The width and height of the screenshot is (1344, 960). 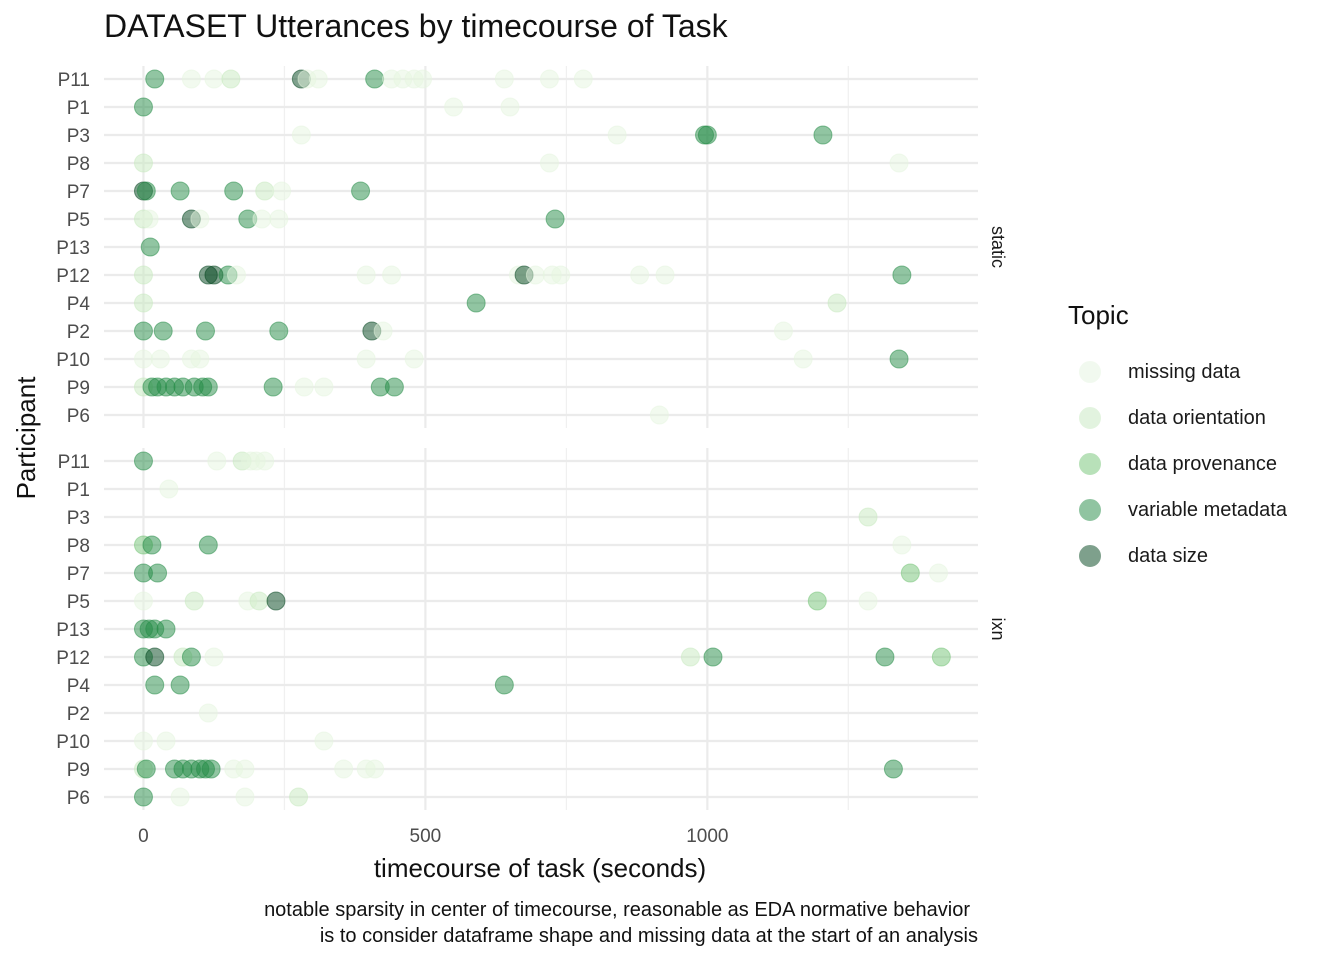 What do you see at coordinates (211, 769) in the screenshot?
I see `point-ixn-p9-variable-metadata` at bounding box center [211, 769].